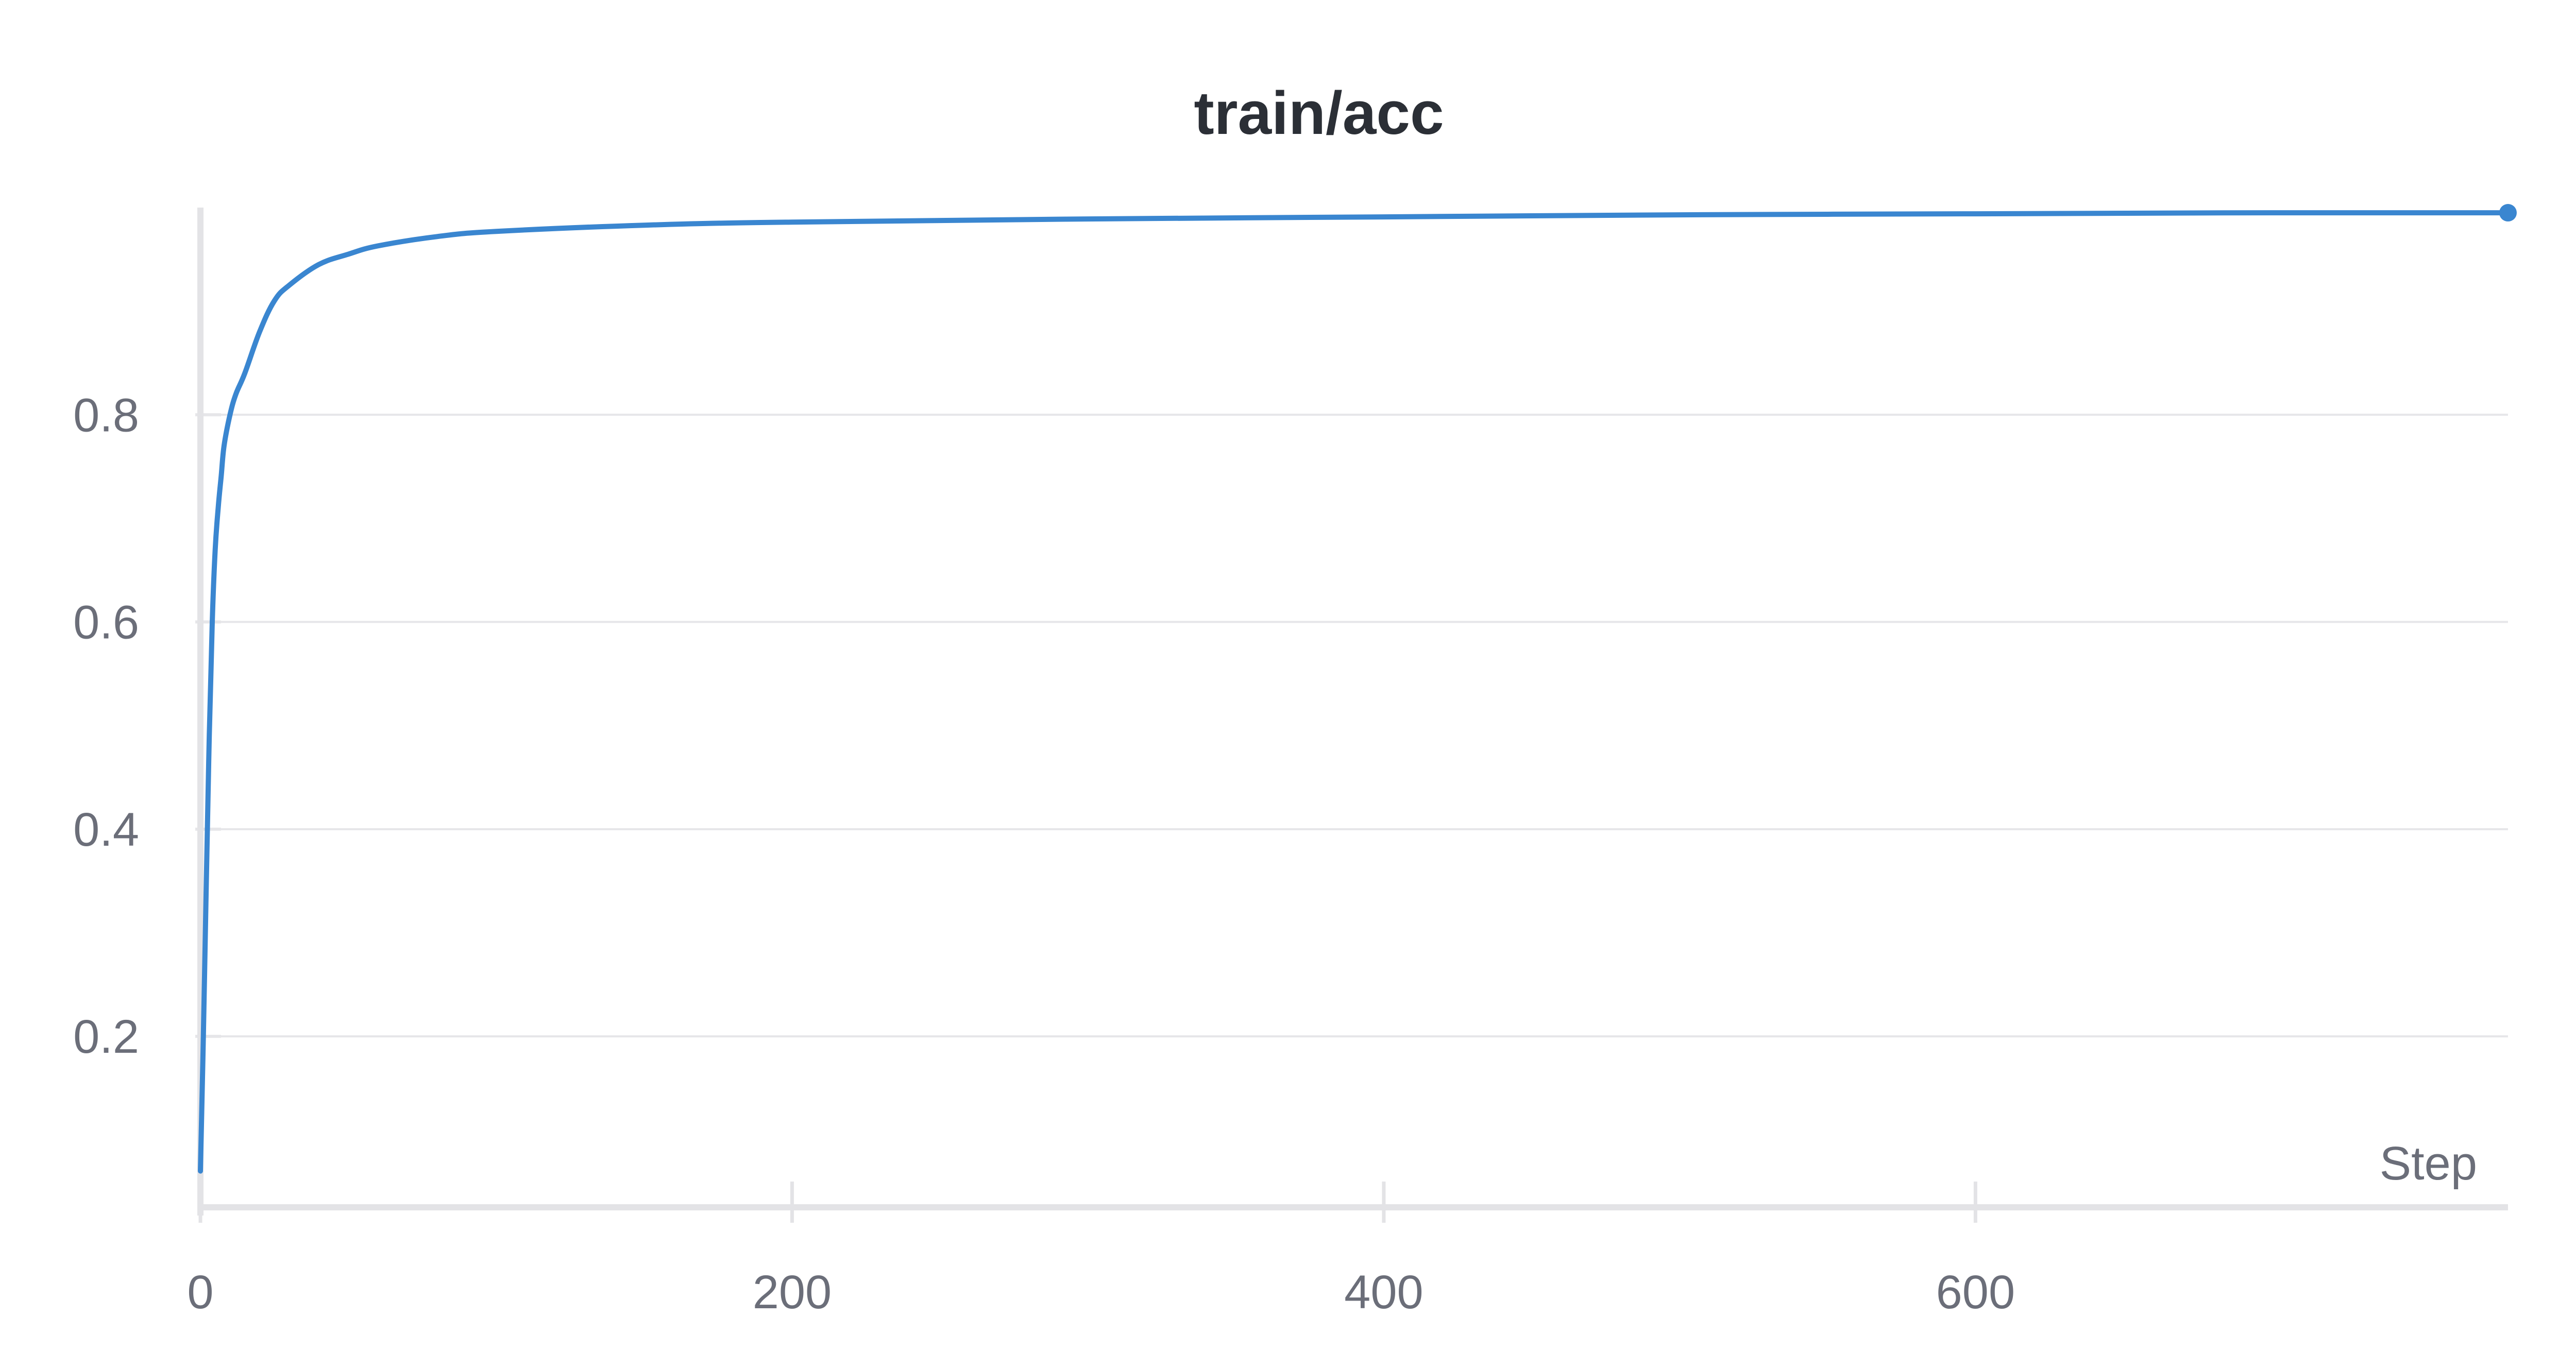 The width and height of the screenshot is (2576, 1368). What do you see at coordinates (1319, 113) in the screenshot?
I see `chart-title: train/acc` at bounding box center [1319, 113].